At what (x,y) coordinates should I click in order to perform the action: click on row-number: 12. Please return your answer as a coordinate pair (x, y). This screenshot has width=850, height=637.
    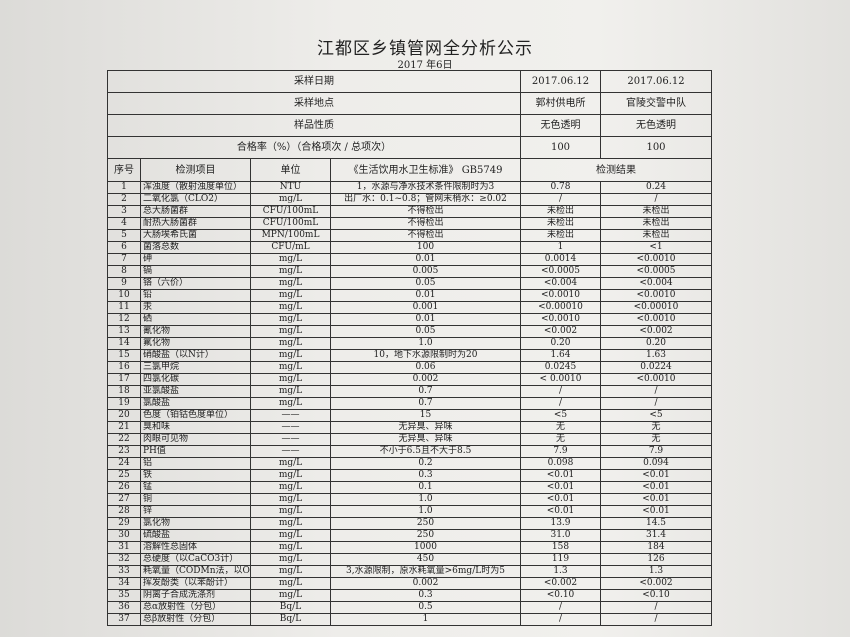
    Looking at the image, I should click on (124, 319).